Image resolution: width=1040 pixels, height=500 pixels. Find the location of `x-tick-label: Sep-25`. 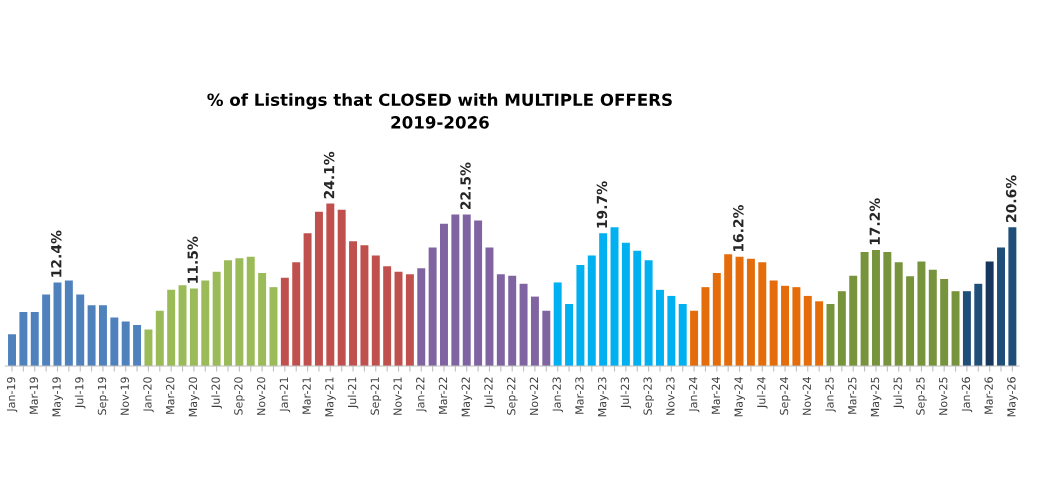

x-tick-label: Sep-25 is located at coordinates (921, 396).